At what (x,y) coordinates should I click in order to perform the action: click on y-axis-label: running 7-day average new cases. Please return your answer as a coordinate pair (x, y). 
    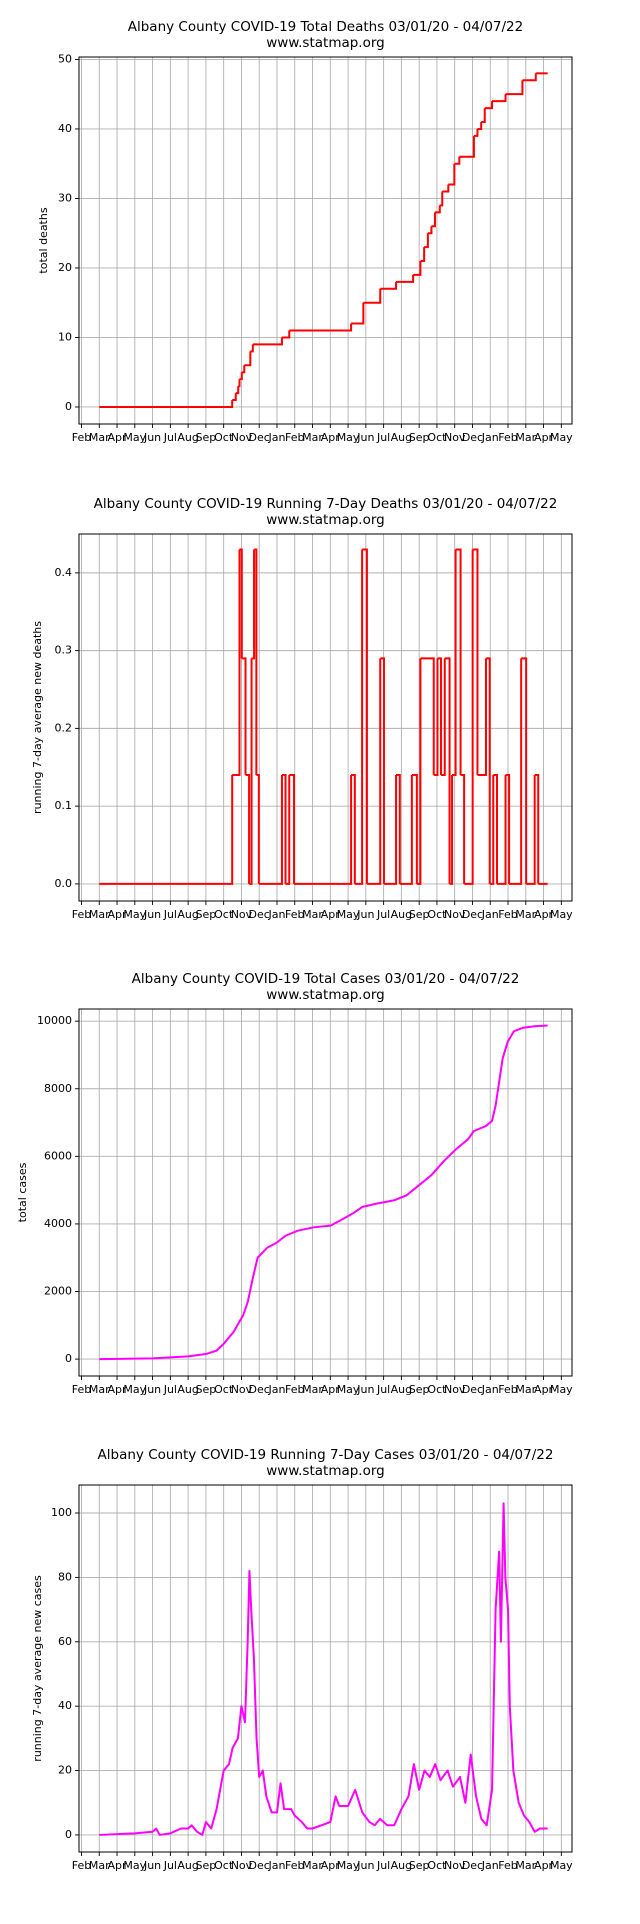
    Looking at the image, I should click on (37, 1668).